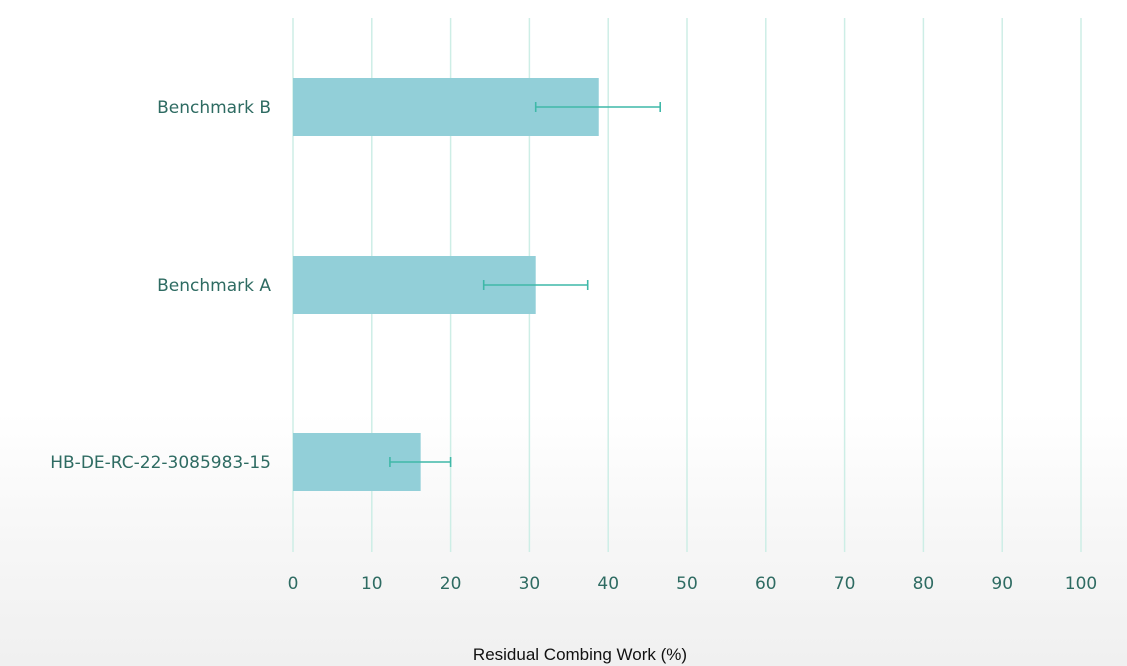 This screenshot has height=666, width=1127. I want to click on x-tick-labels: 0 10 20 30 40 50 60 70 80 90 100, so click(693, 584).